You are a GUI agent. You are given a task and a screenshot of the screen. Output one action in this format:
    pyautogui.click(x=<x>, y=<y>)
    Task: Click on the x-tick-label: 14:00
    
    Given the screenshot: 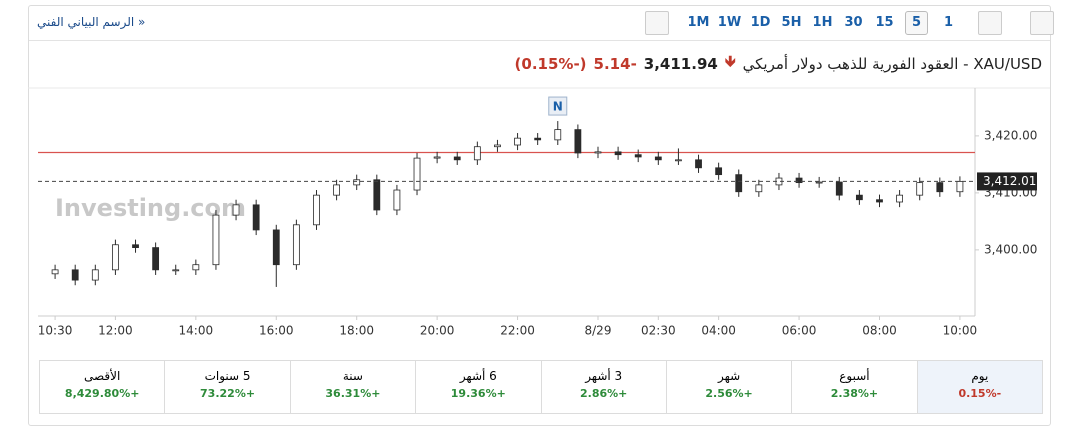 What is the action you would take?
    pyautogui.click(x=196, y=331)
    